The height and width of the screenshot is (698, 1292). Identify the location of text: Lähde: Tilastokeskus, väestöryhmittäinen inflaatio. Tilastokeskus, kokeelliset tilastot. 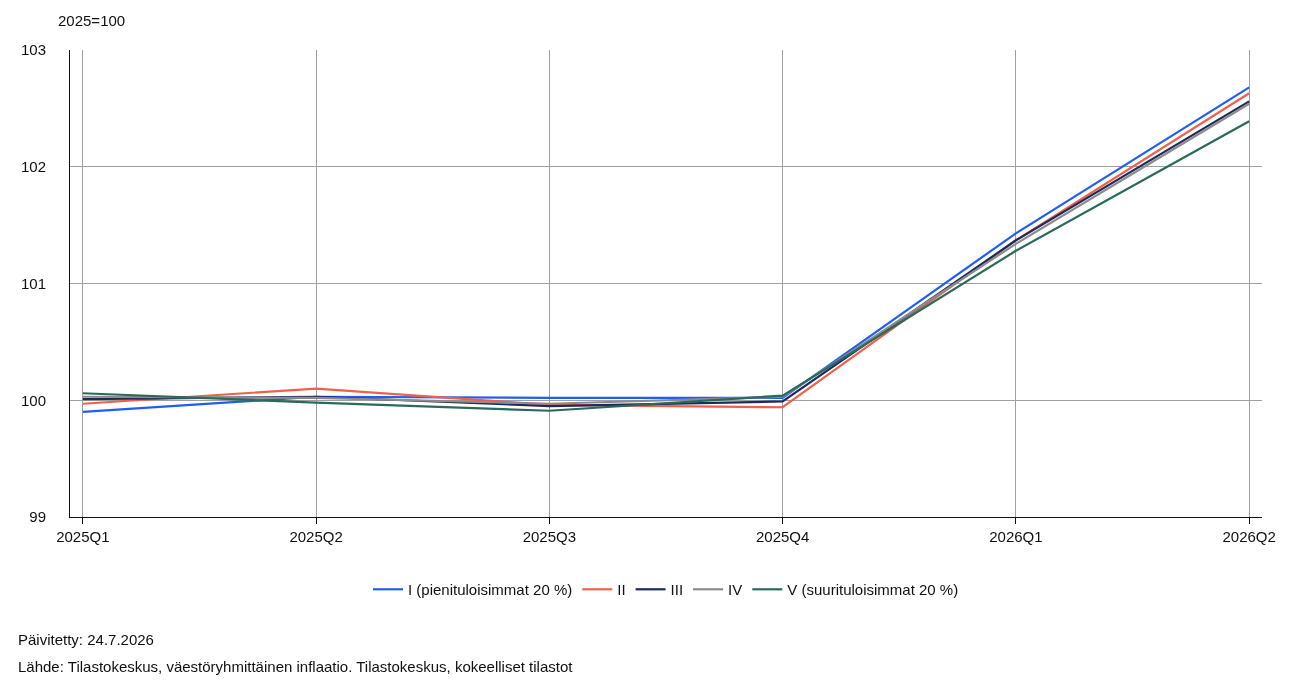
(296, 666).